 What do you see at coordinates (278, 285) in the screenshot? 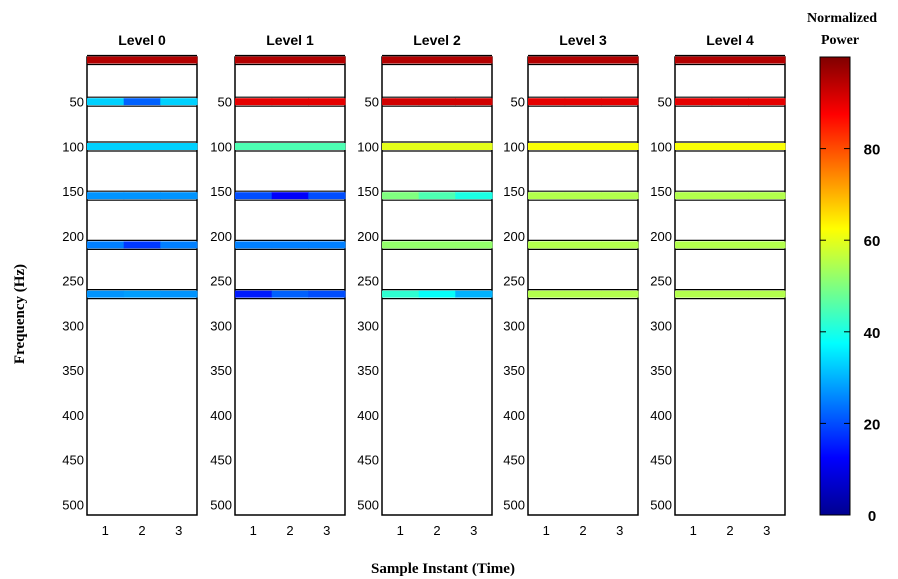
I see `panel-1: Level 1 50 100 150 200 250 300 350 400 450 500 1 2 3` at bounding box center [278, 285].